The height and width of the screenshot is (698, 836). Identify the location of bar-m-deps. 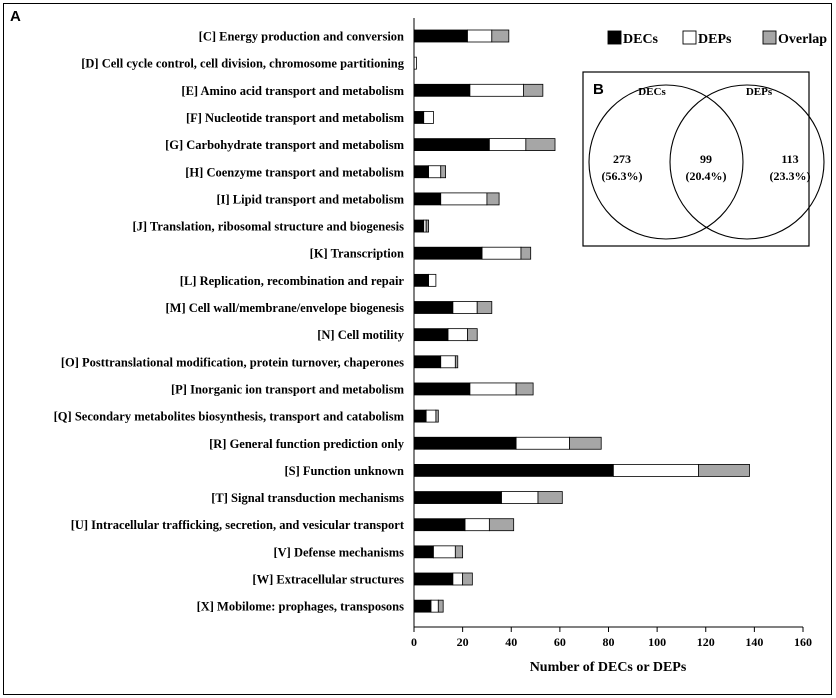
(465, 307).